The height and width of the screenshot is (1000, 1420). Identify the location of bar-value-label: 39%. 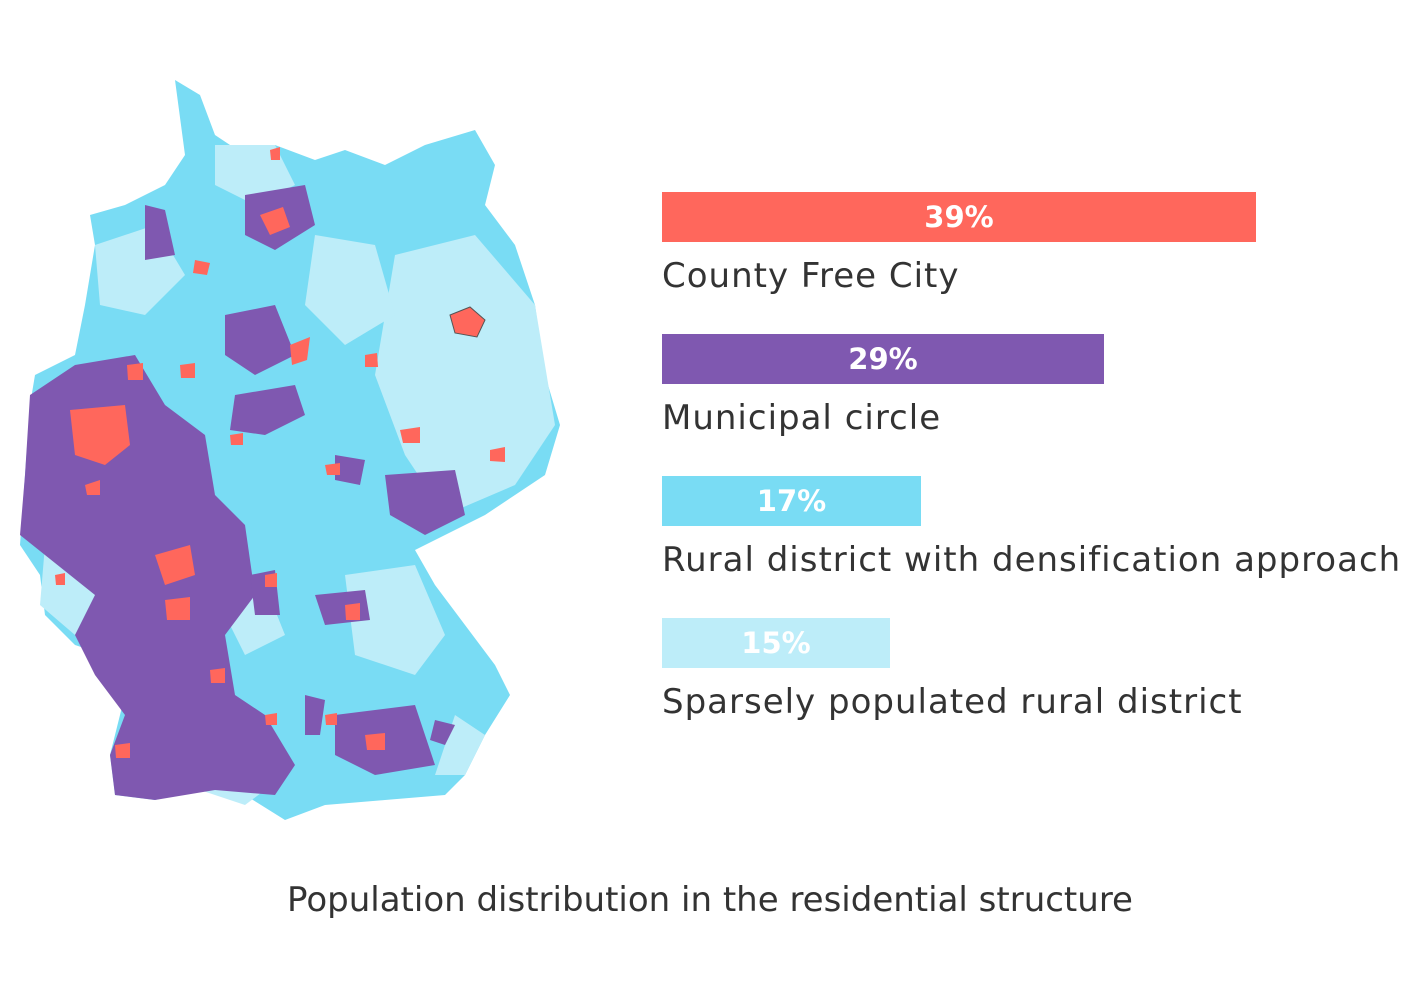
(959, 217).